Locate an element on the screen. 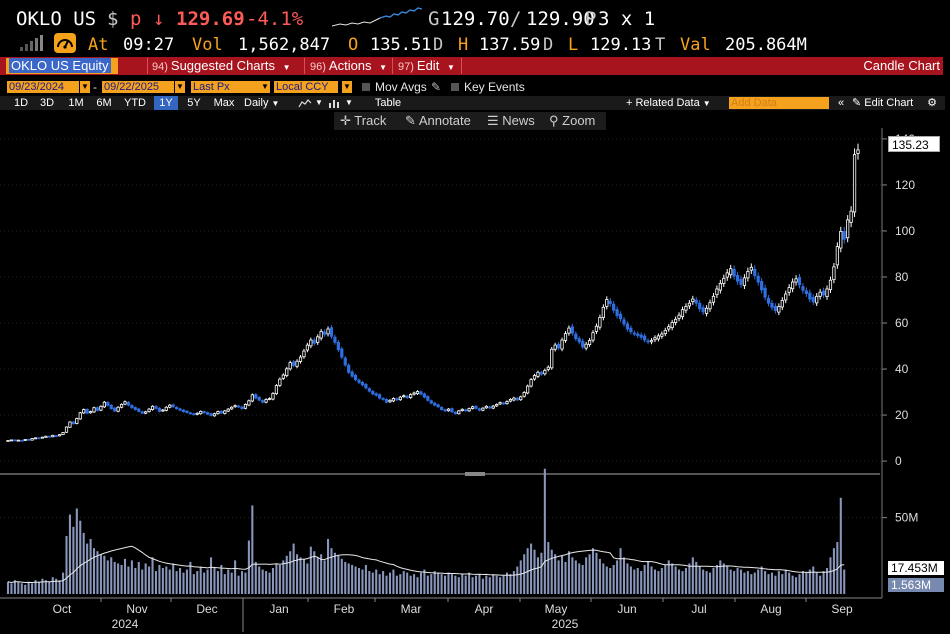  edit-menu: 97) Edit ▼ is located at coordinates (426, 66).